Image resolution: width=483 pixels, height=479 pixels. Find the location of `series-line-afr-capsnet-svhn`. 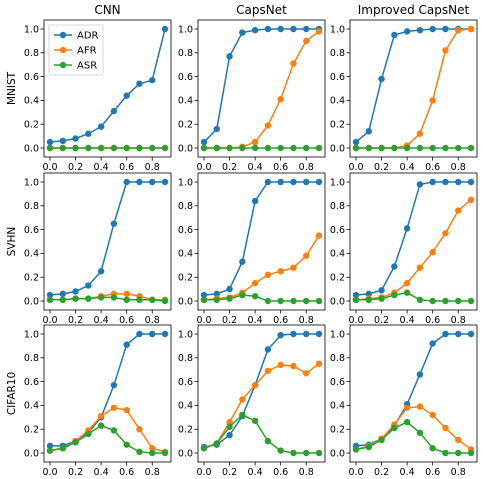

series-line-afr-capsnet-svhn is located at coordinates (261, 268).